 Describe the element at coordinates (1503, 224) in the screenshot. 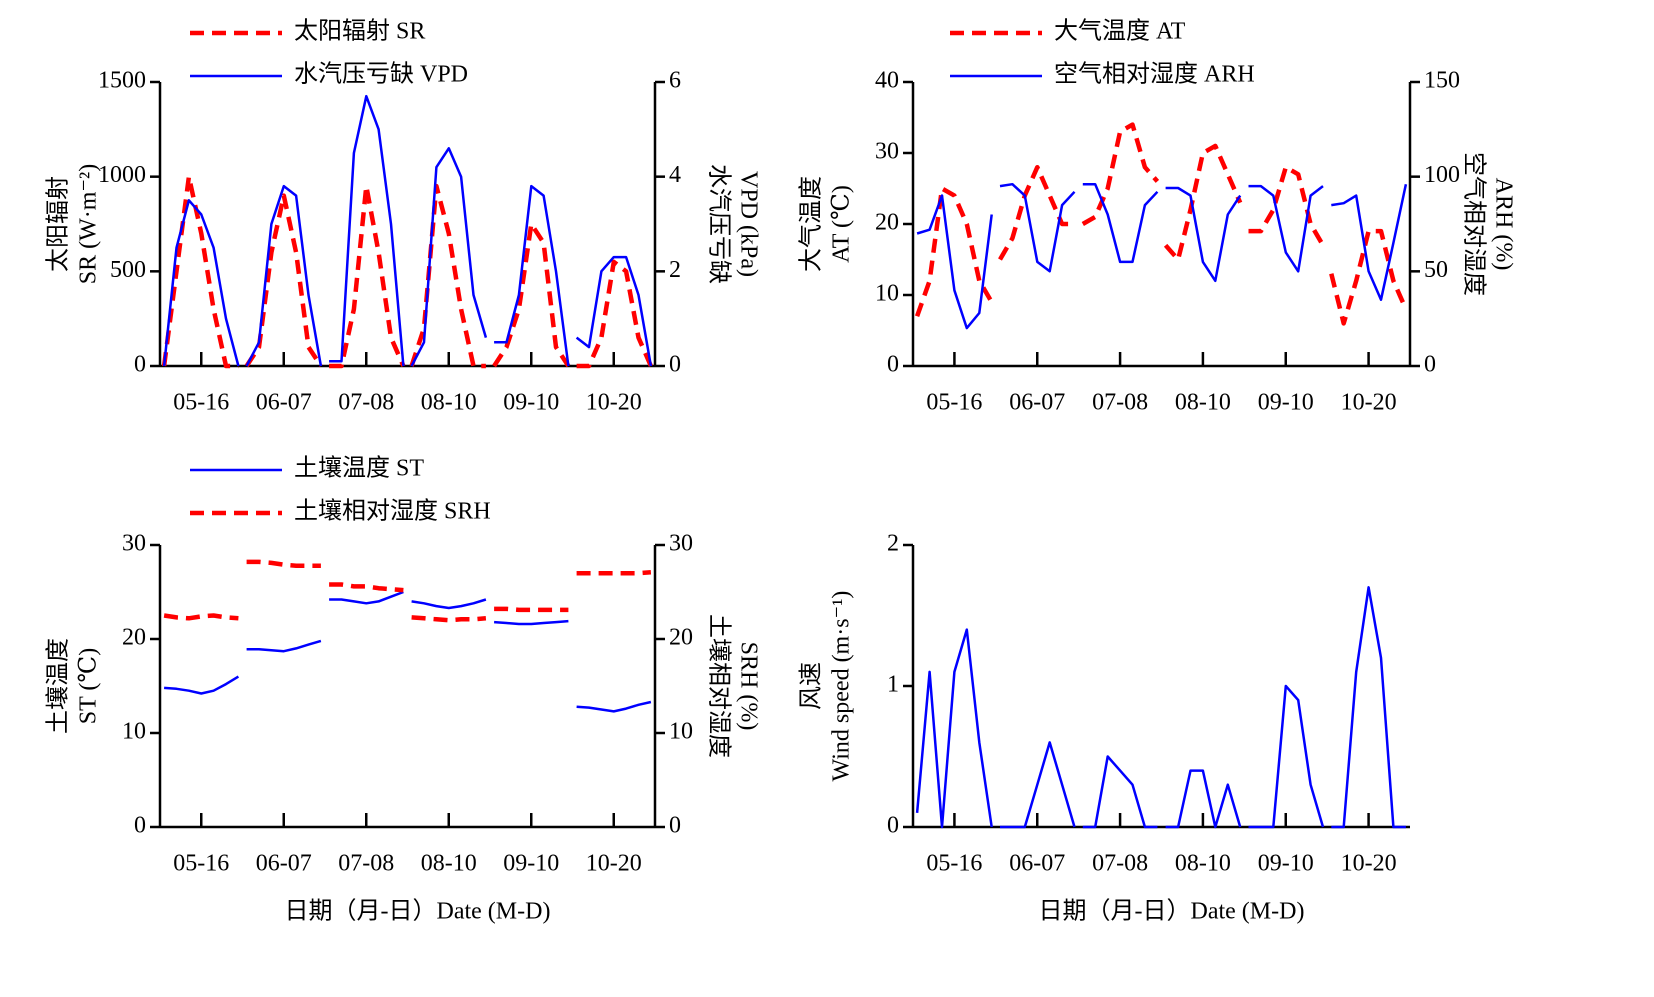

I see `y2-axis-label: ARH (%)` at that location.